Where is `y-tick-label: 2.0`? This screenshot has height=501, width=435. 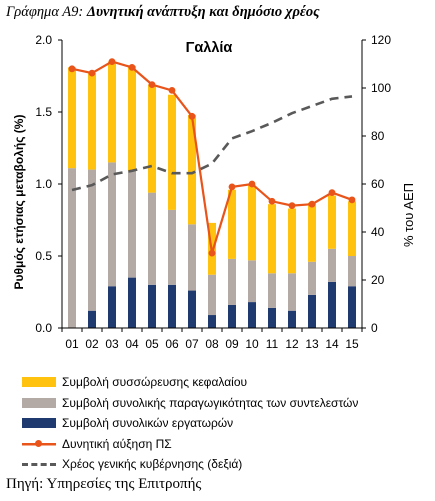 y-tick-label: 2.0 is located at coordinates (43, 40).